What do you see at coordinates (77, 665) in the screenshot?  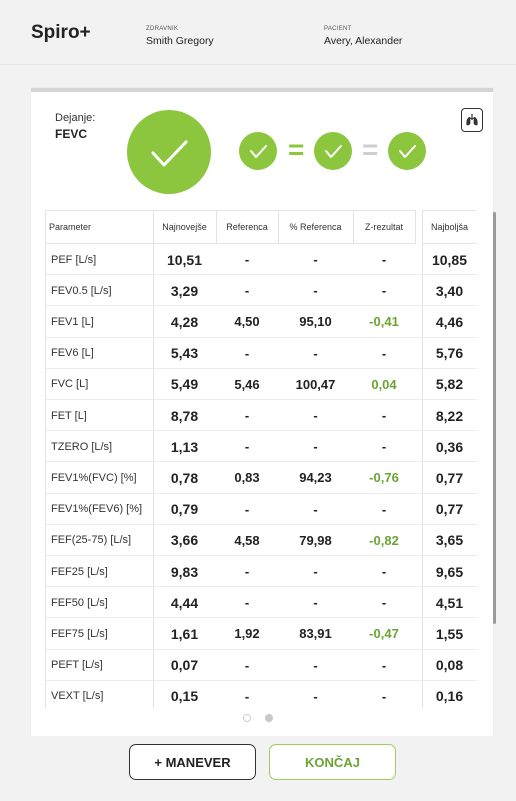 I see `row-param: PEFT [L/s]` at bounding box center [77, 665].